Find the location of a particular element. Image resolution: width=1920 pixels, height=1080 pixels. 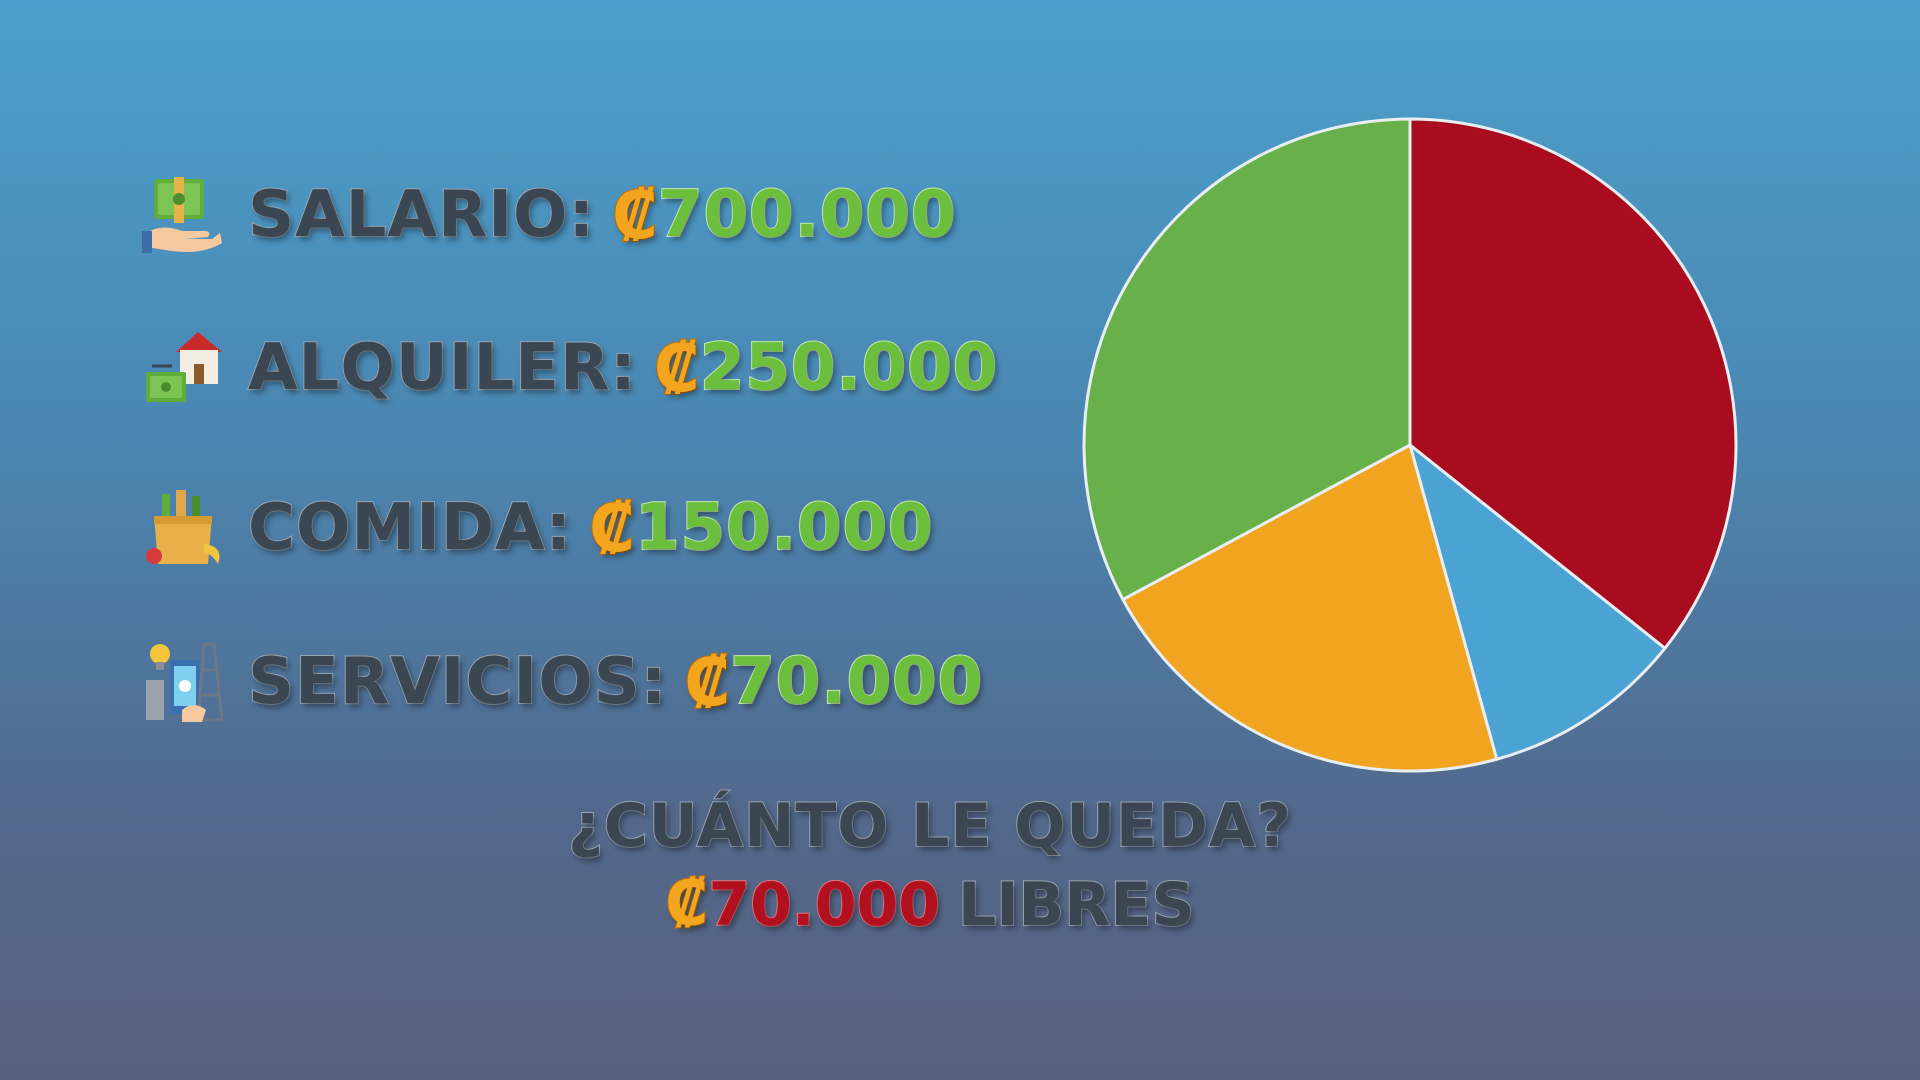

rent-house-money-icon is located at coordinates (184, 367).